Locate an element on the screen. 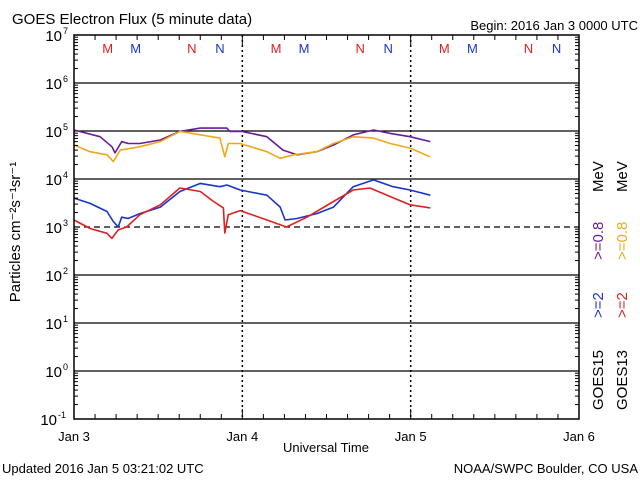 This screenshot has width=640, height=485. y-axis-label: Particles cm⁻²s⁻¹sr⁻¹ is located at coordinates (15, 232).